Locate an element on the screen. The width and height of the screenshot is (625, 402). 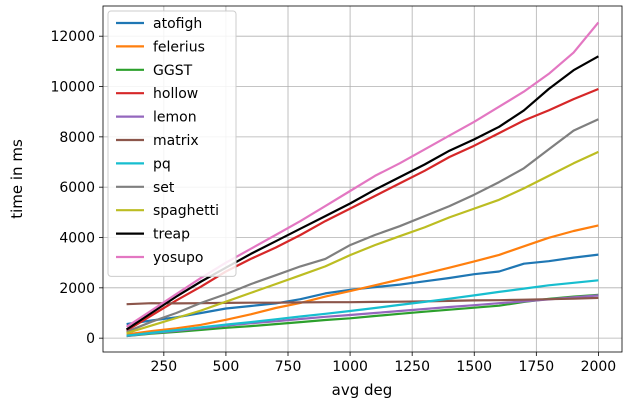
y-tick-label: 0 is located at coordinates (90, 339).